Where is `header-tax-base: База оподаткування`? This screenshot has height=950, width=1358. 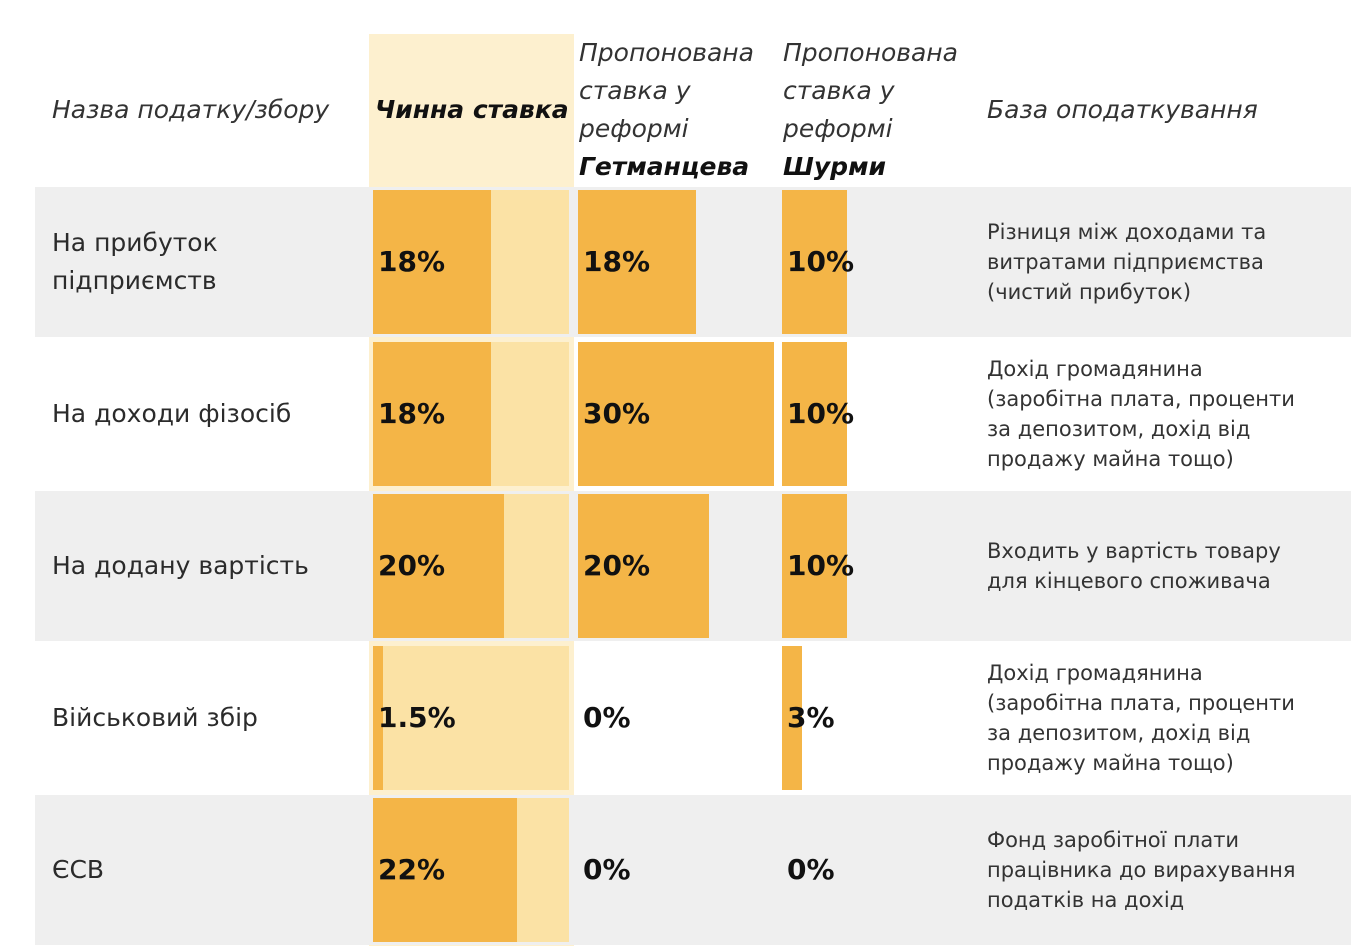
header-tax-base: База оподаткування is located at coordinates (1122, 109).